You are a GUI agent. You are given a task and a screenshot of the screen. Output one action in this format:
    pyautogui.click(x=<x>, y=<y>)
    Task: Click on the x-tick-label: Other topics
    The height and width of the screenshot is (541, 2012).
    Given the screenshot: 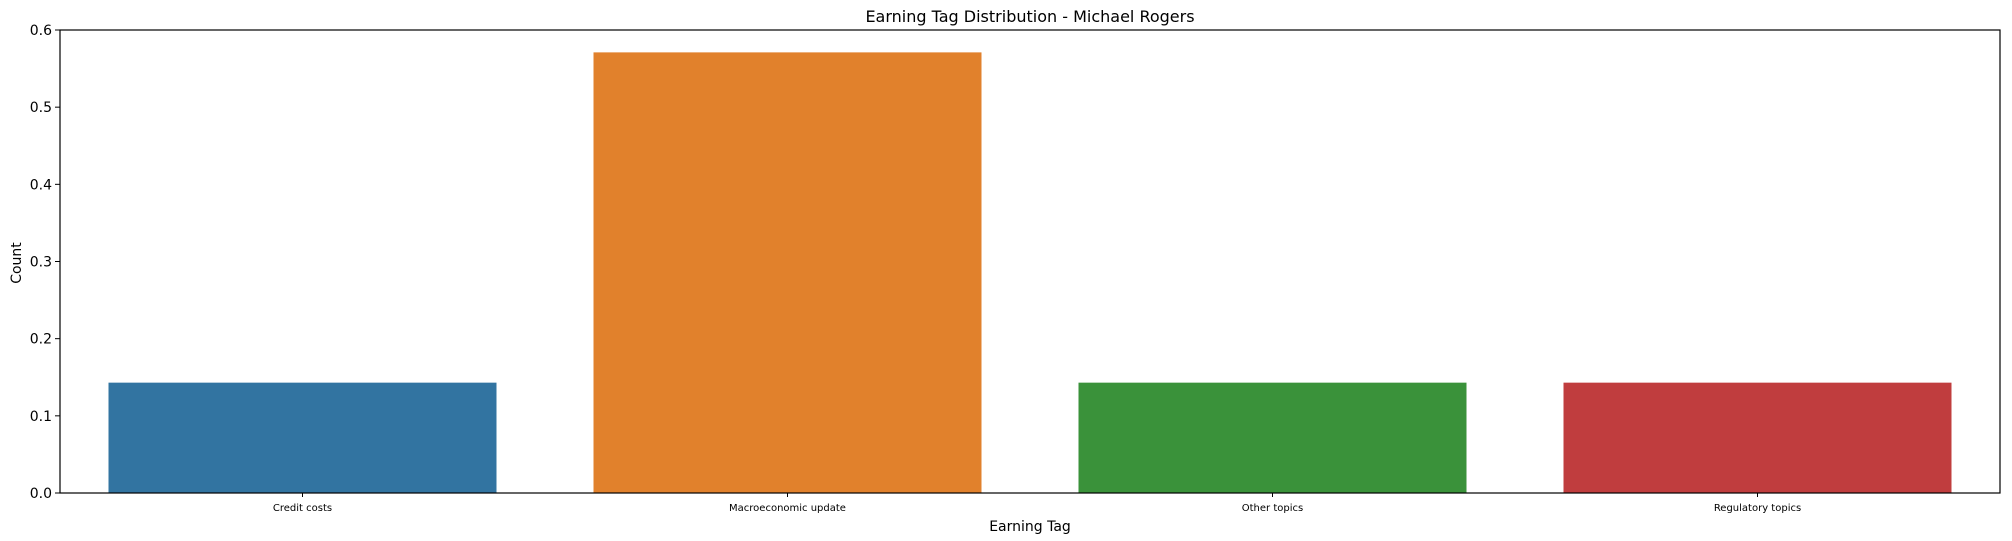 What is the action you would take?
    pyautogui.click(x=1272, y=508)
    